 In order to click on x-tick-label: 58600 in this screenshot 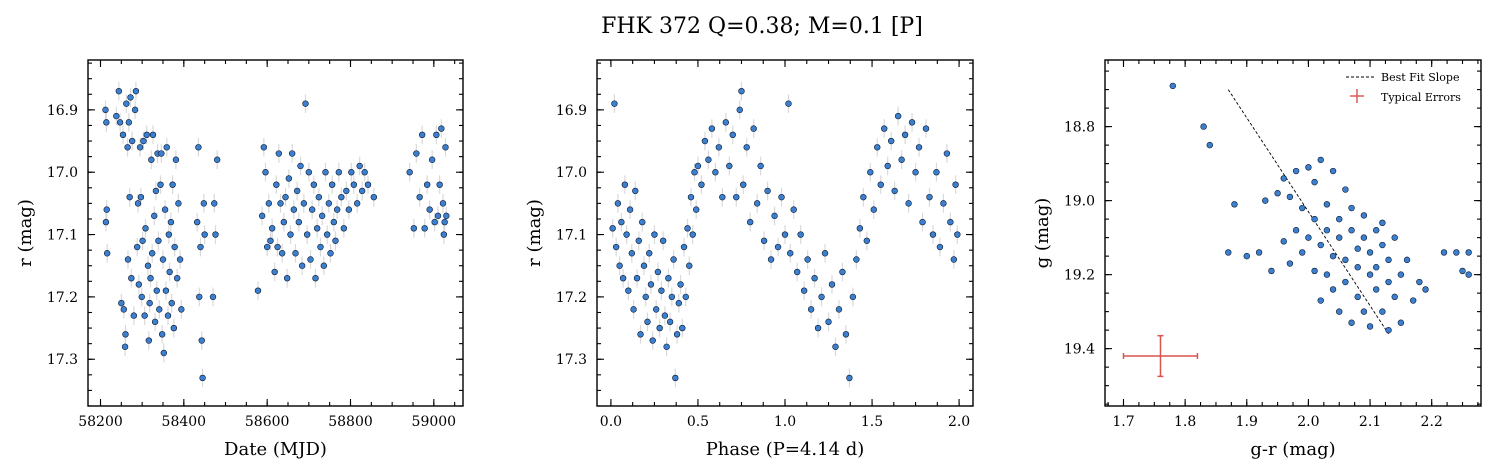, I will do `click(267, 422)`.